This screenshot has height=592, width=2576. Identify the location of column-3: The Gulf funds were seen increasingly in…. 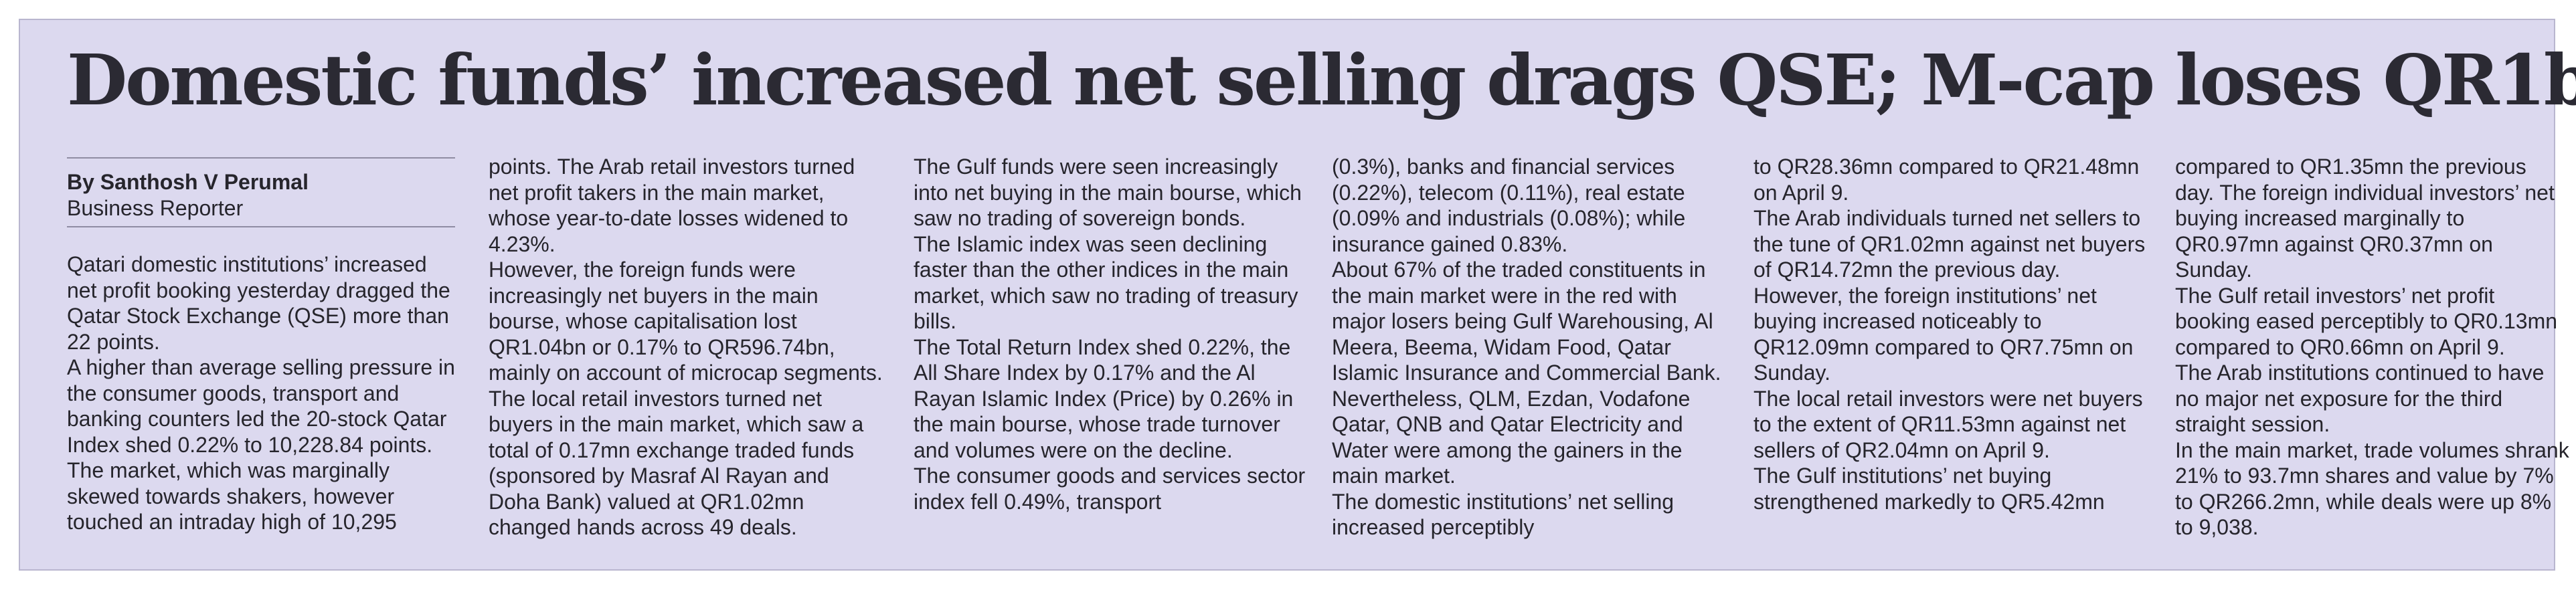
(1111, 364).